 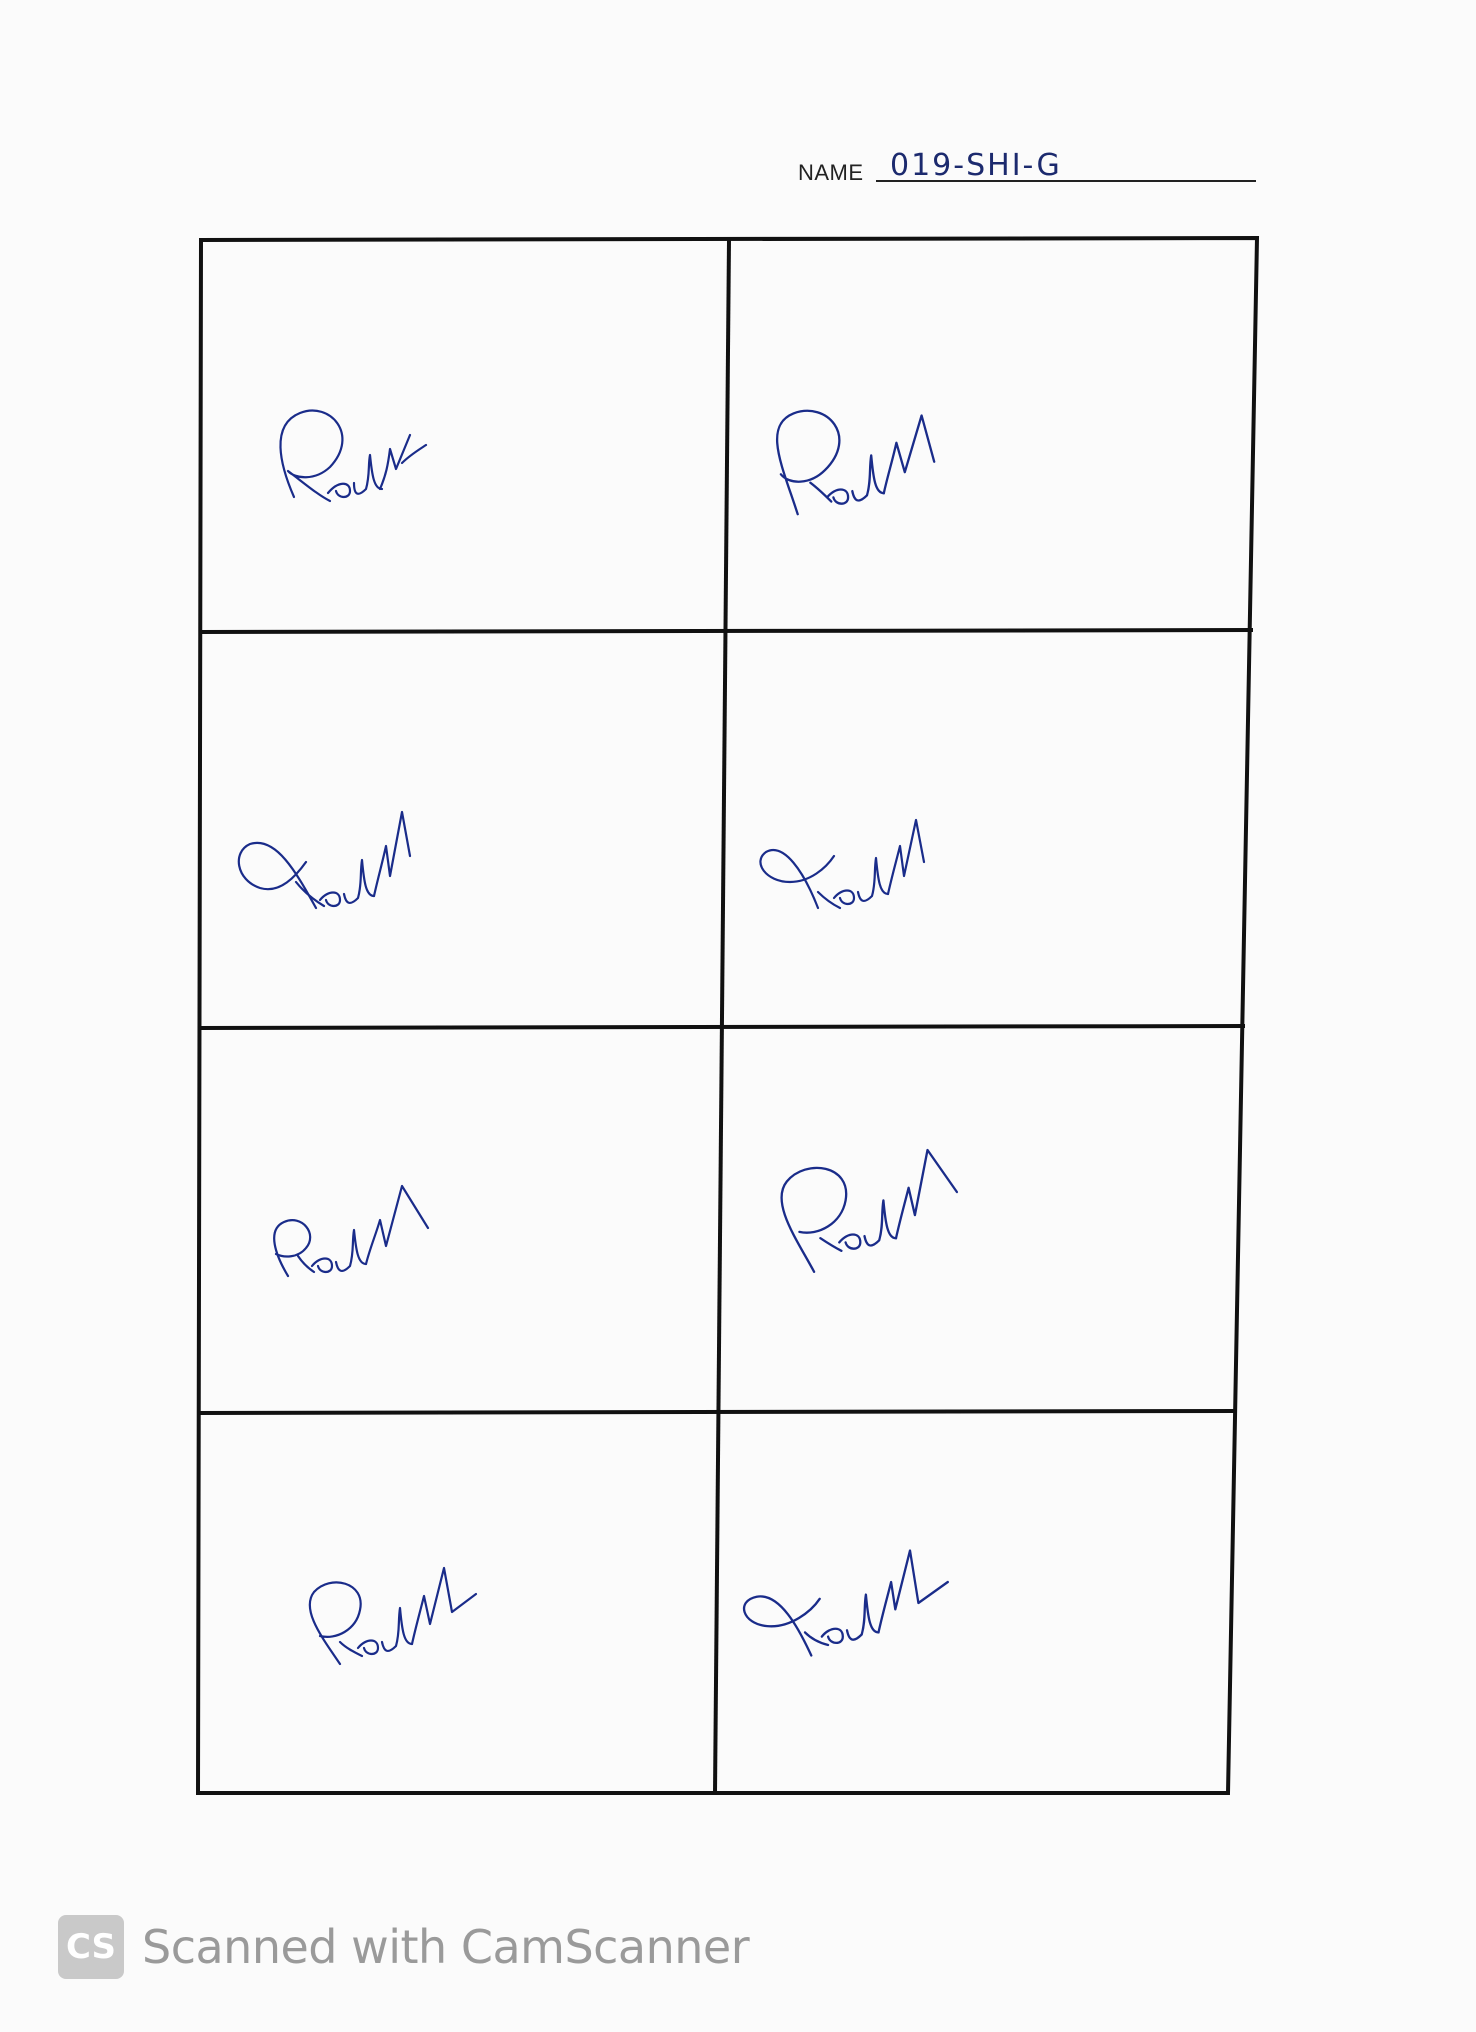 What do you see at coordinates (845, 1603) in the screenshot?
I see `signature-r4c2` at bounding box center [845, 1603].